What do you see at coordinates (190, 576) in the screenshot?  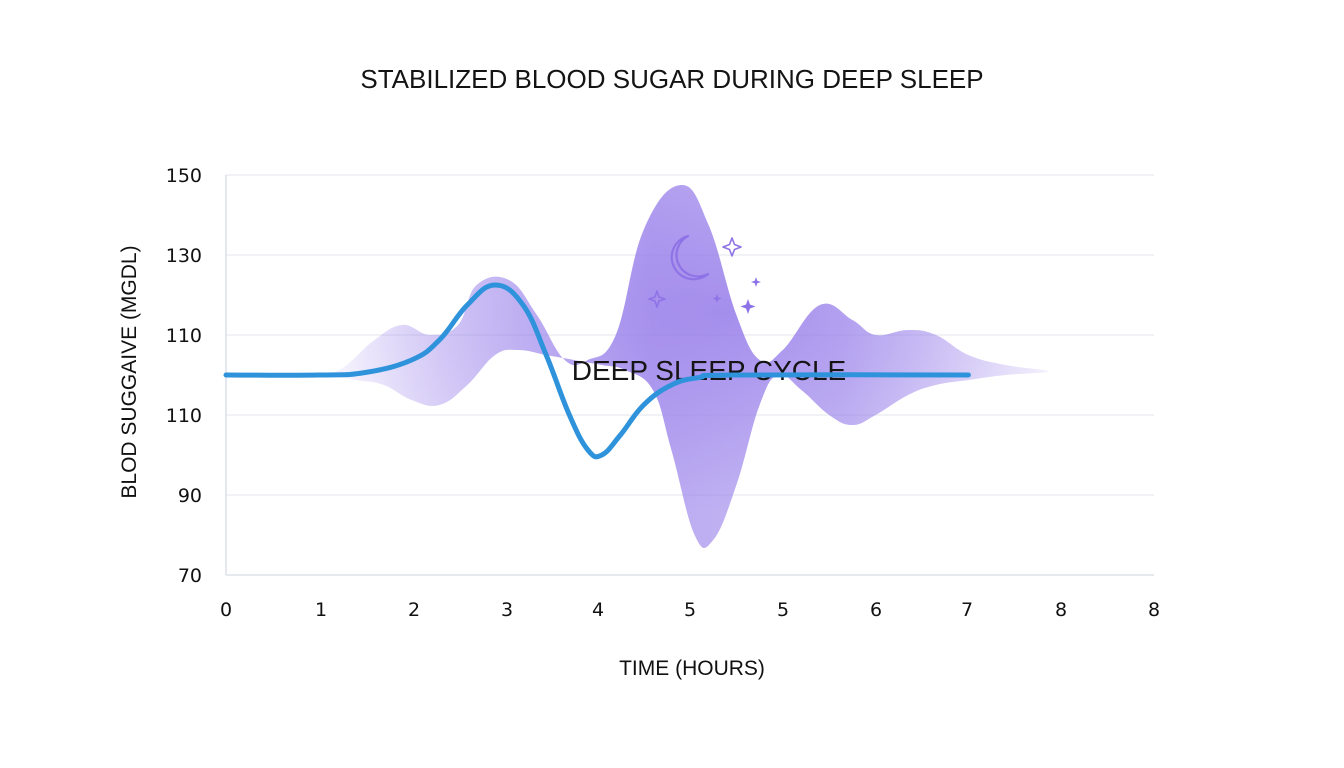 I see `y-tick-label: 70` at bounding box center [190, 576].